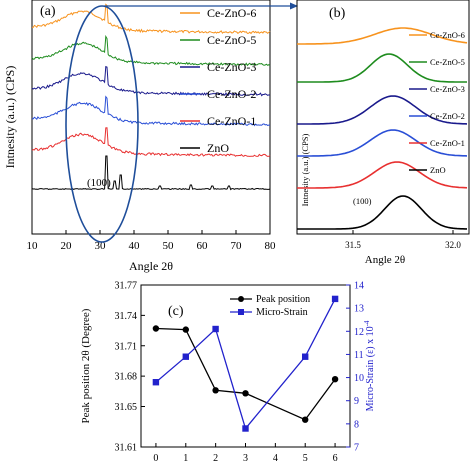 Image resolution: width=474 pixels, height=474 pixels. What do you see at coordinates (126, 407) in the screenshot?
I see `panel-c-ytick-label: 31.65` at bounding box center [126, 407].